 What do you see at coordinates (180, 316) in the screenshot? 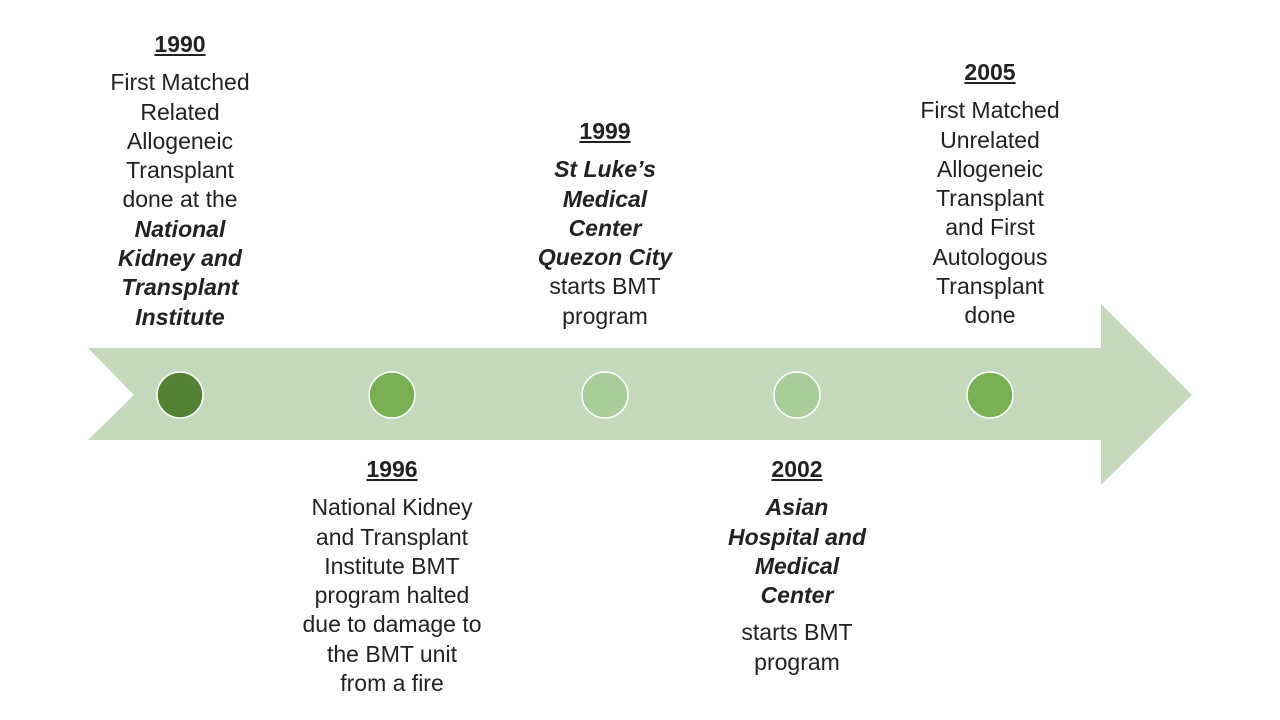
I see `event-institution-text: Institute` at bounding box center [180, 316].